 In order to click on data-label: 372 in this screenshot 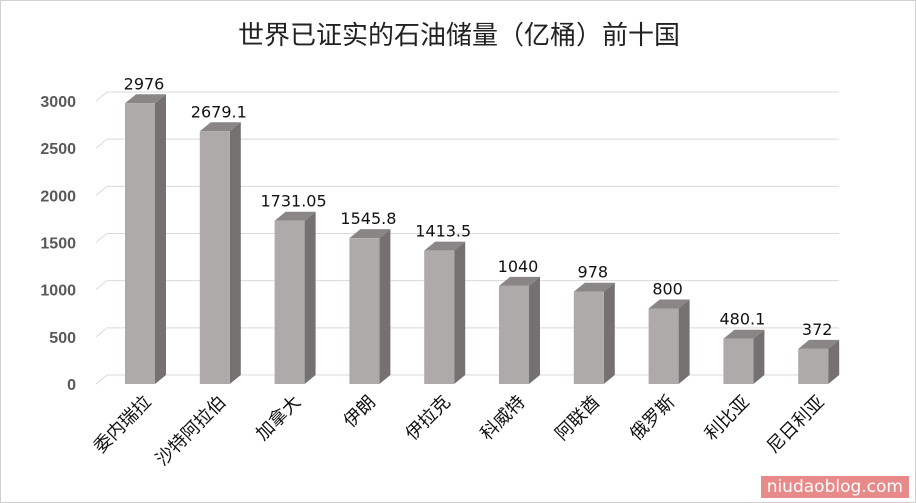, I will do `click(817, 329)`.